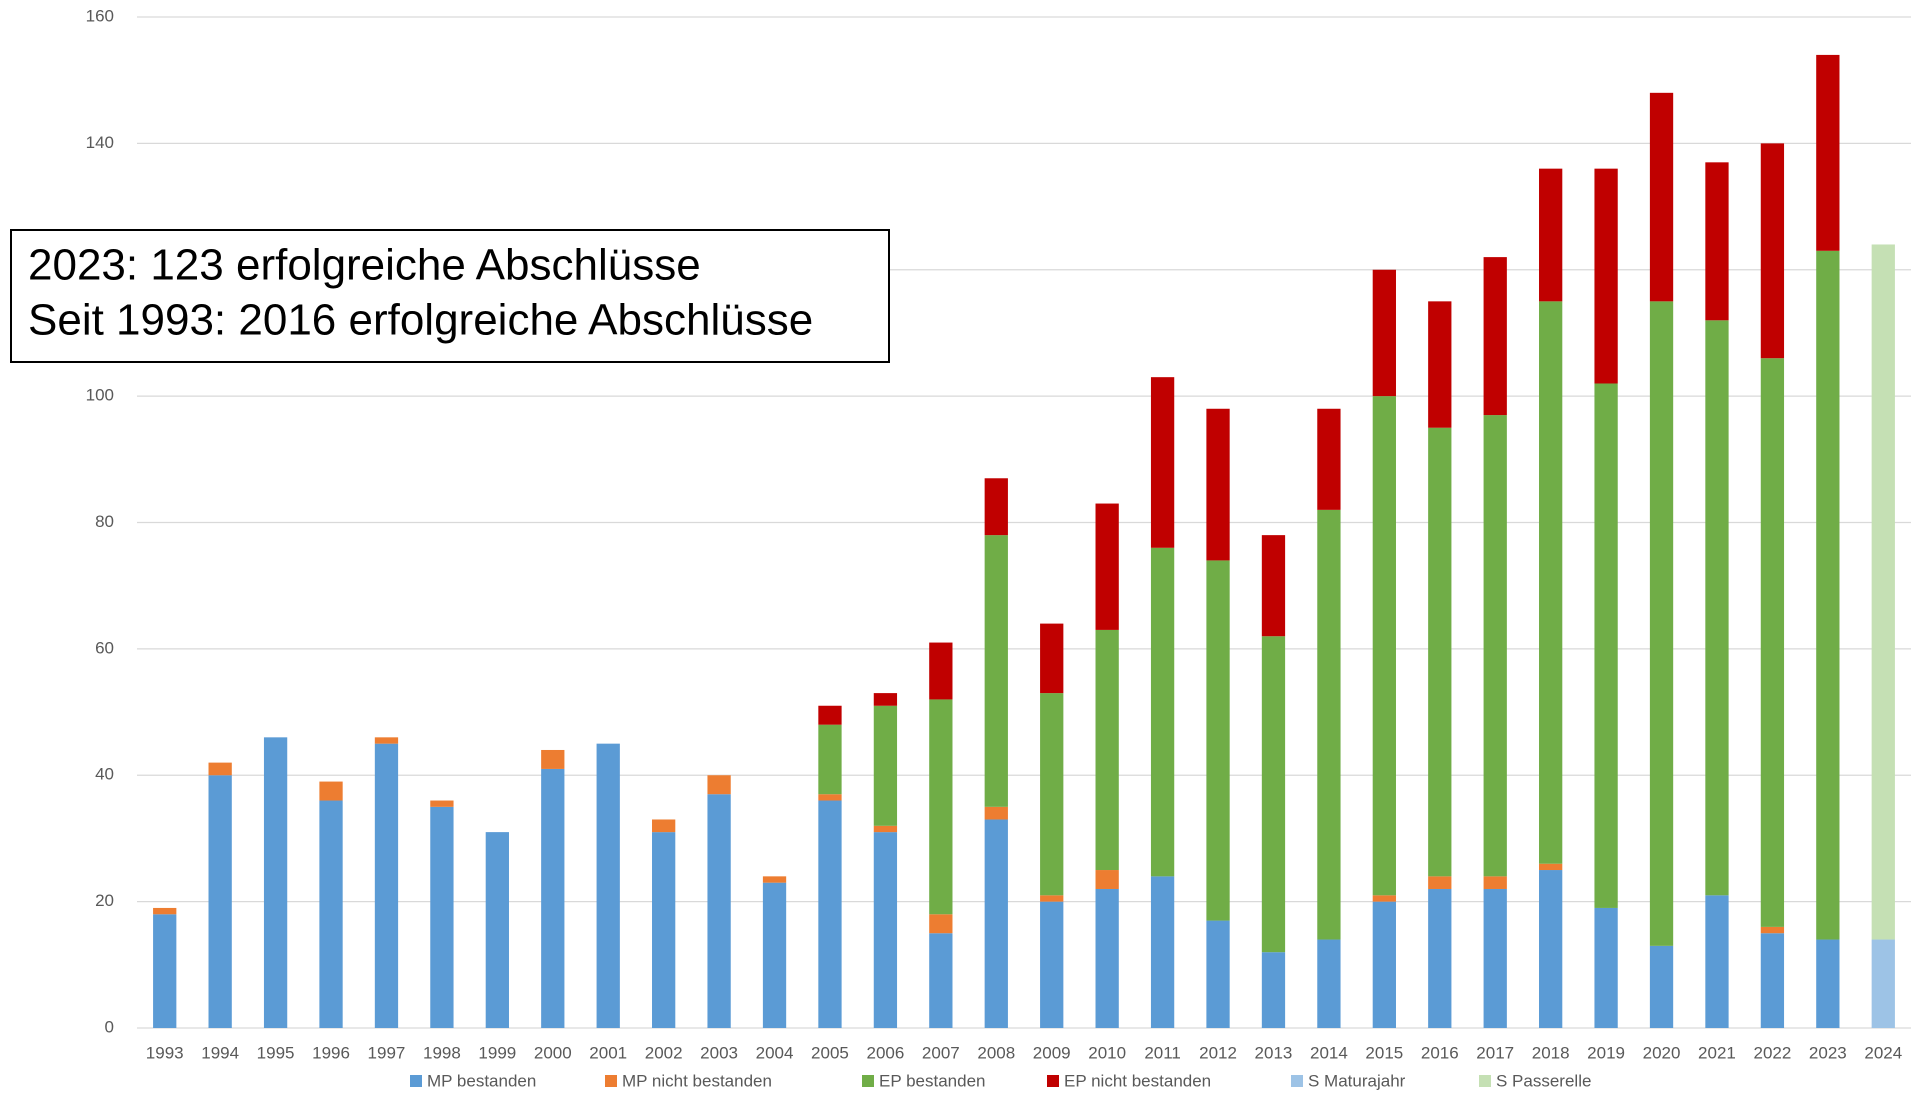  What do you see at coordinates (104, 900) in the screenshot?
I see `y-tick-label: 20` at bounding box center [104, 900].